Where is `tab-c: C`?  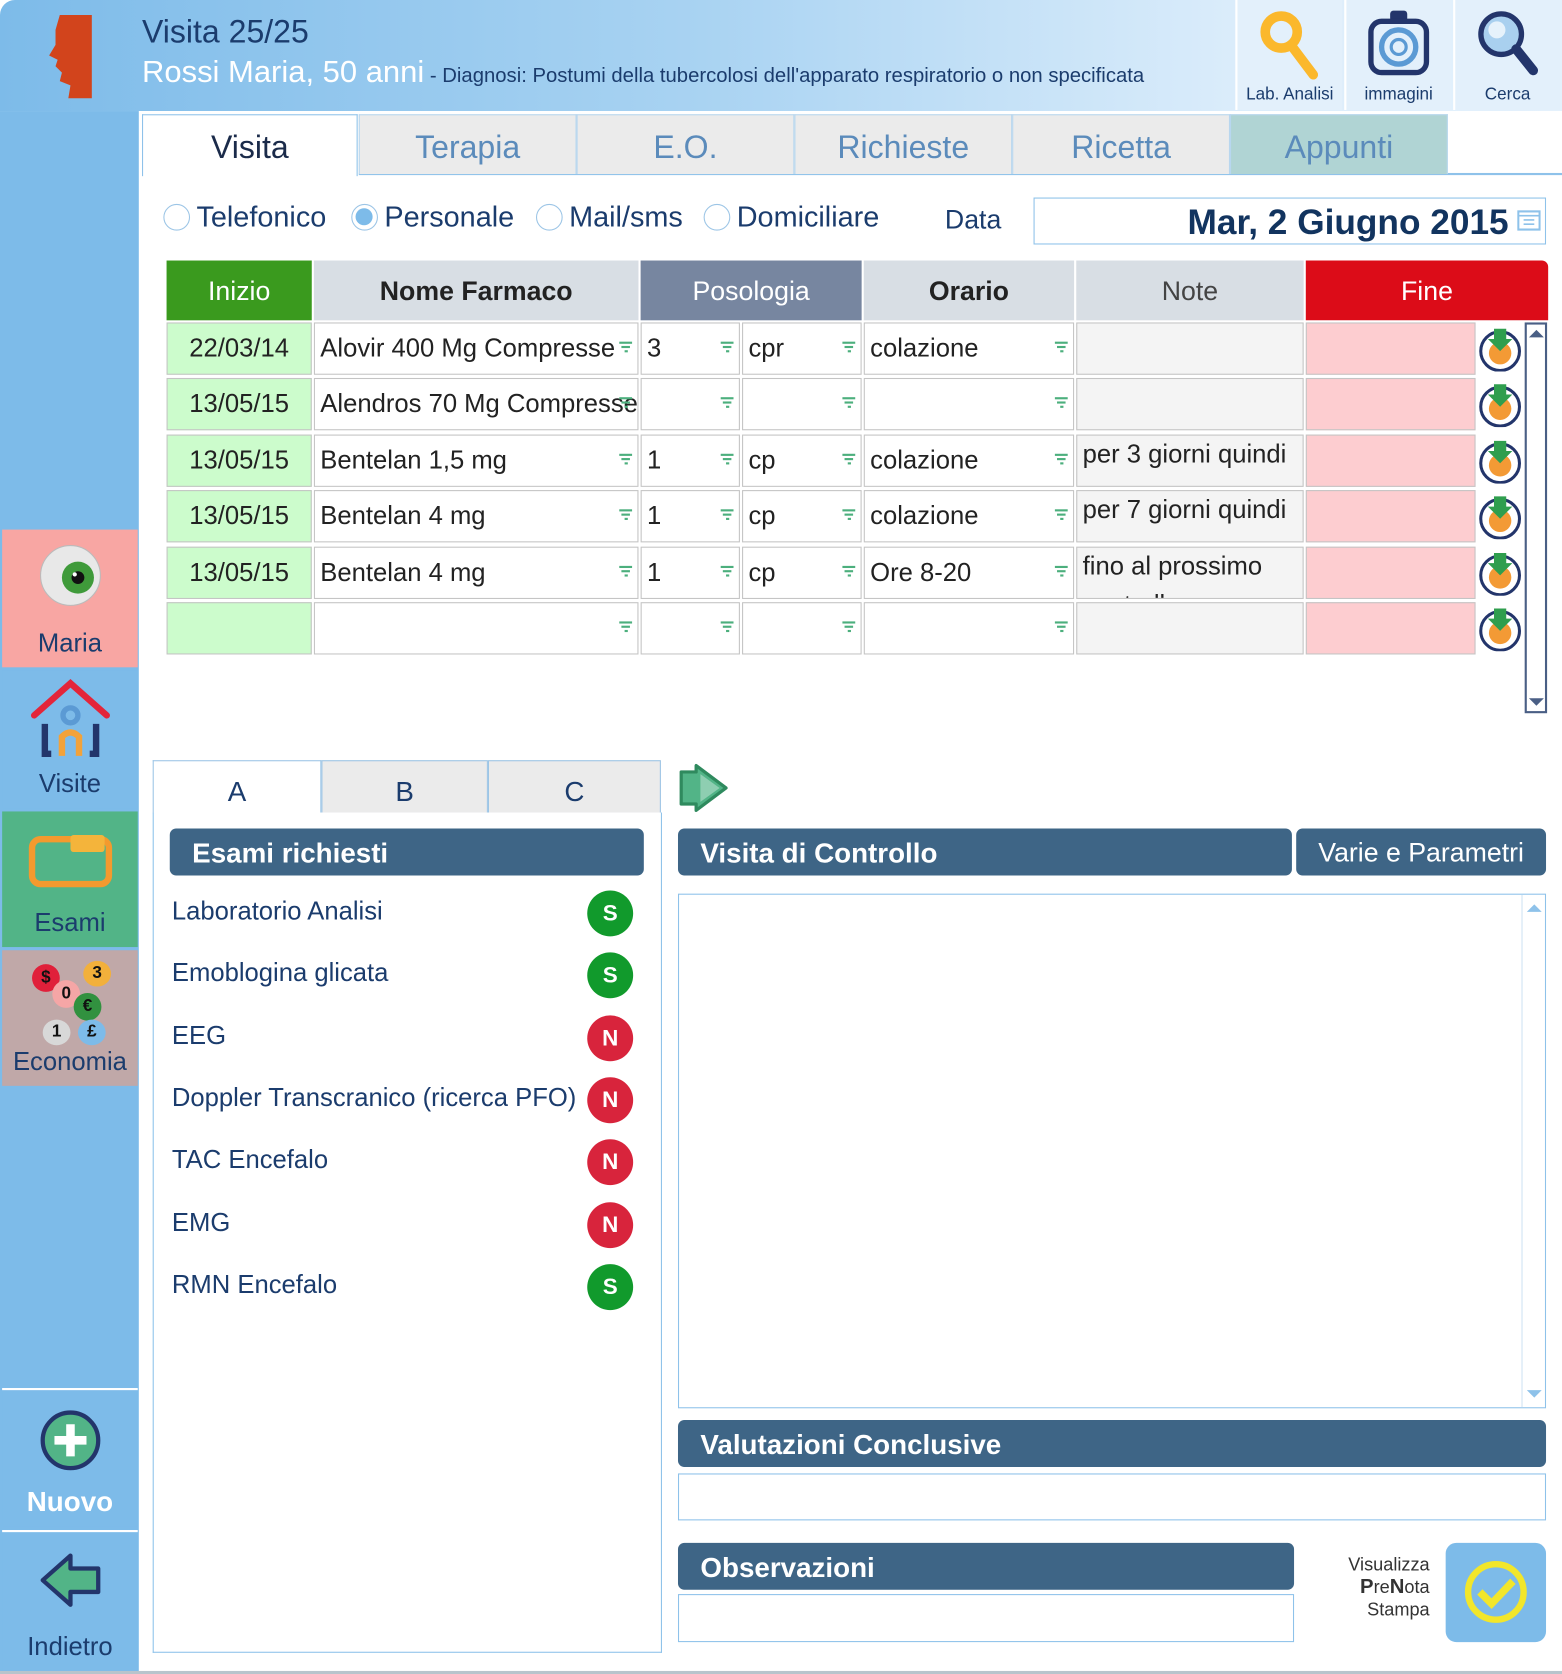
tab-c: C is located at coordinates (574, 787).